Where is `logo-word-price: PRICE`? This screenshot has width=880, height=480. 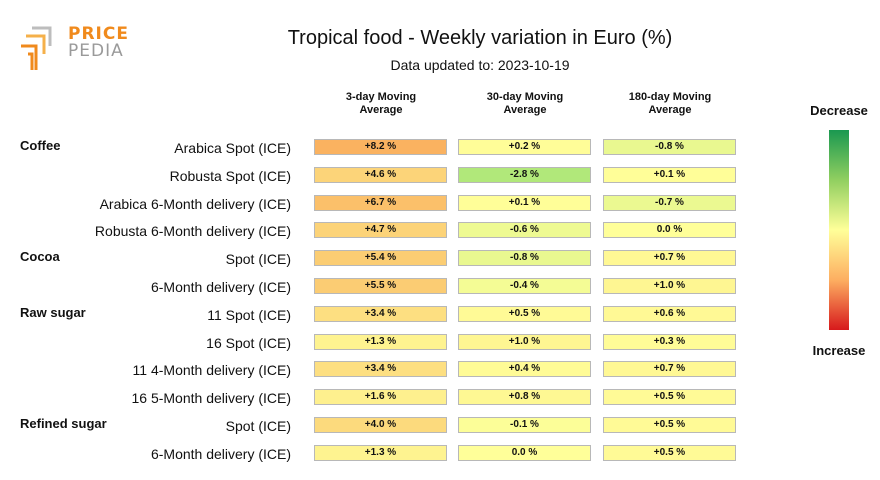
logo-word-price: PRICE is located at coordinates (98, 34).